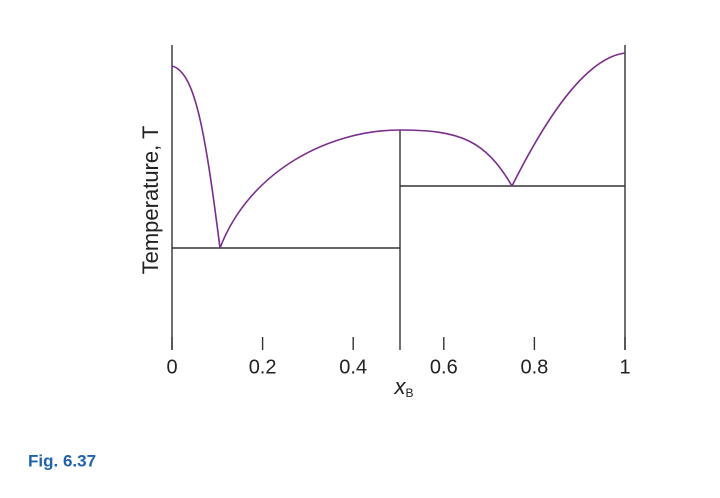 The height and width of the screenshot is (498, 720). What do you see at coordinates (62, 460) in the screenshot?
I see `figure-caption: Fig. 6.37` at bounding box center [62, 460].